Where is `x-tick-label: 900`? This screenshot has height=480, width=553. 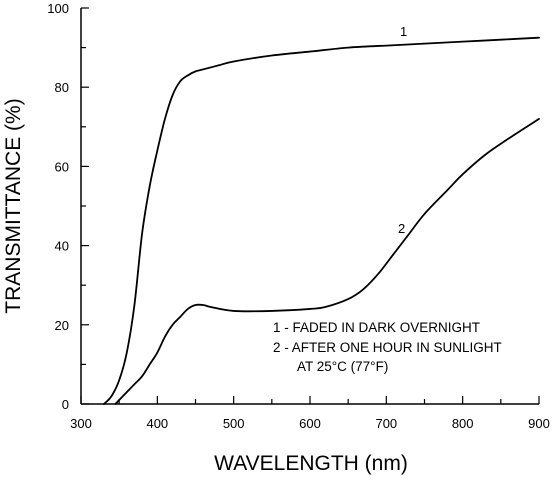
x-tick-label: 900 is located at coordinates (539, 423).